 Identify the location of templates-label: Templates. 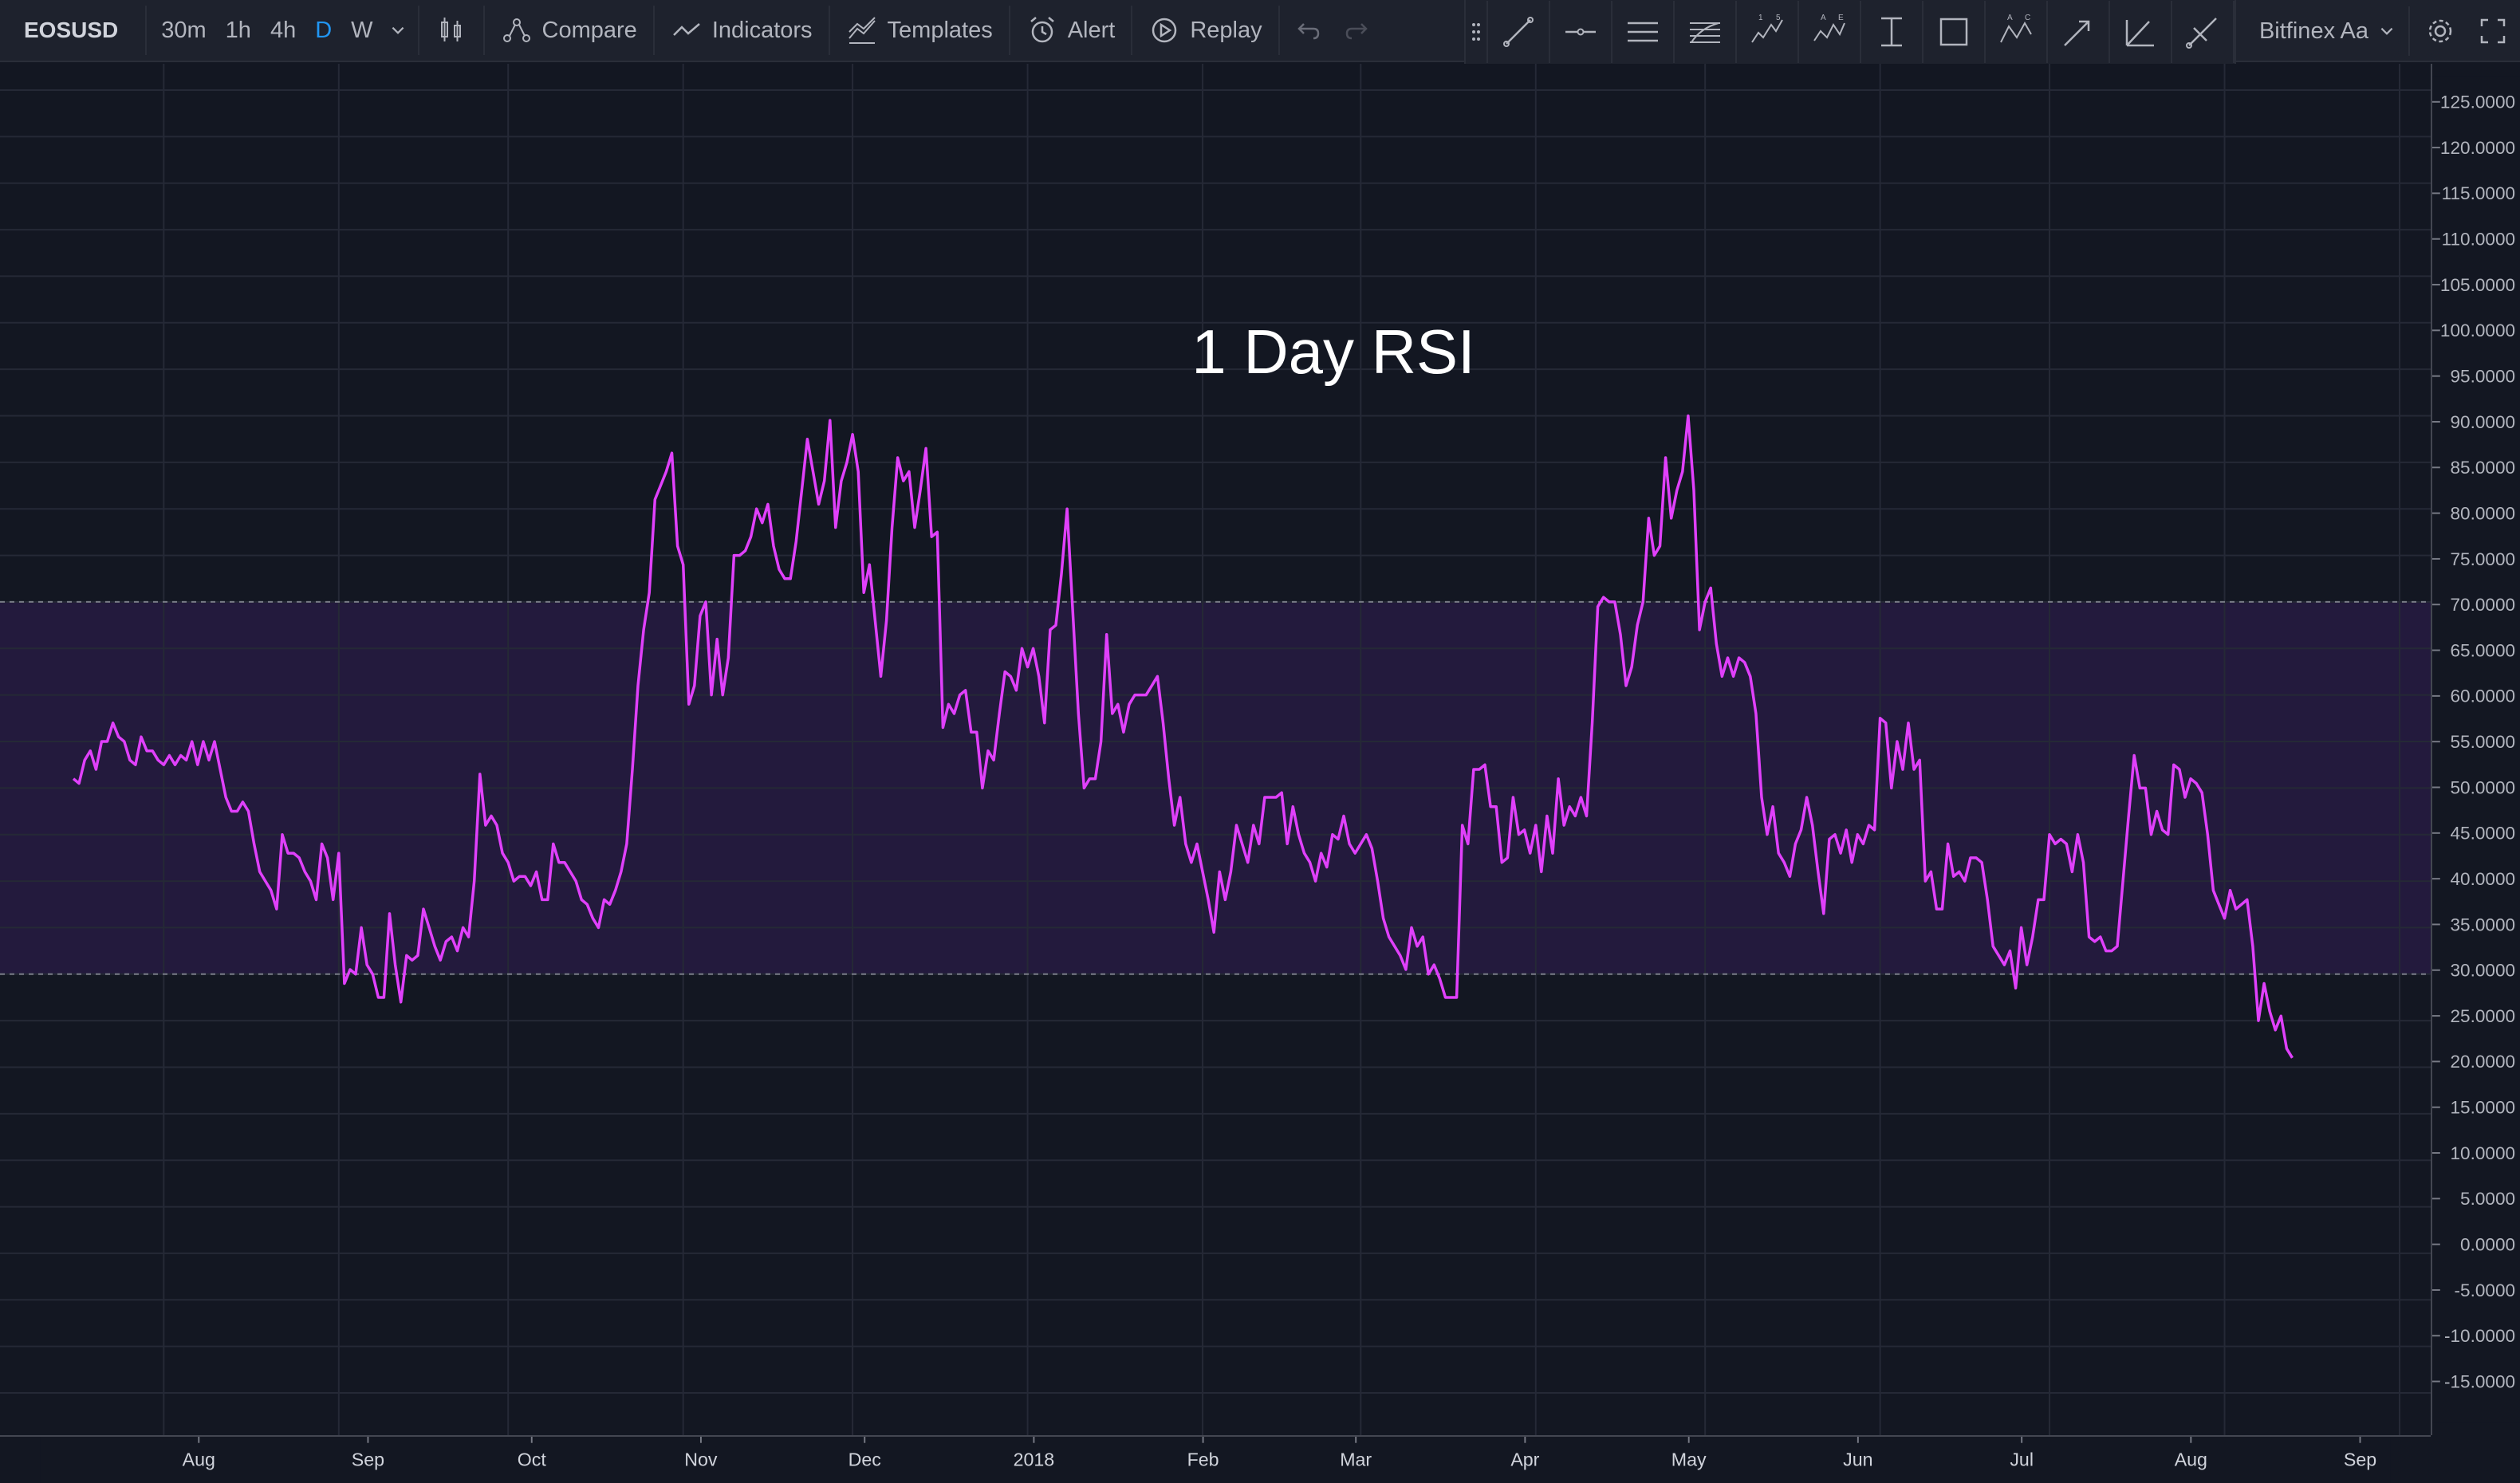
(940, 30).